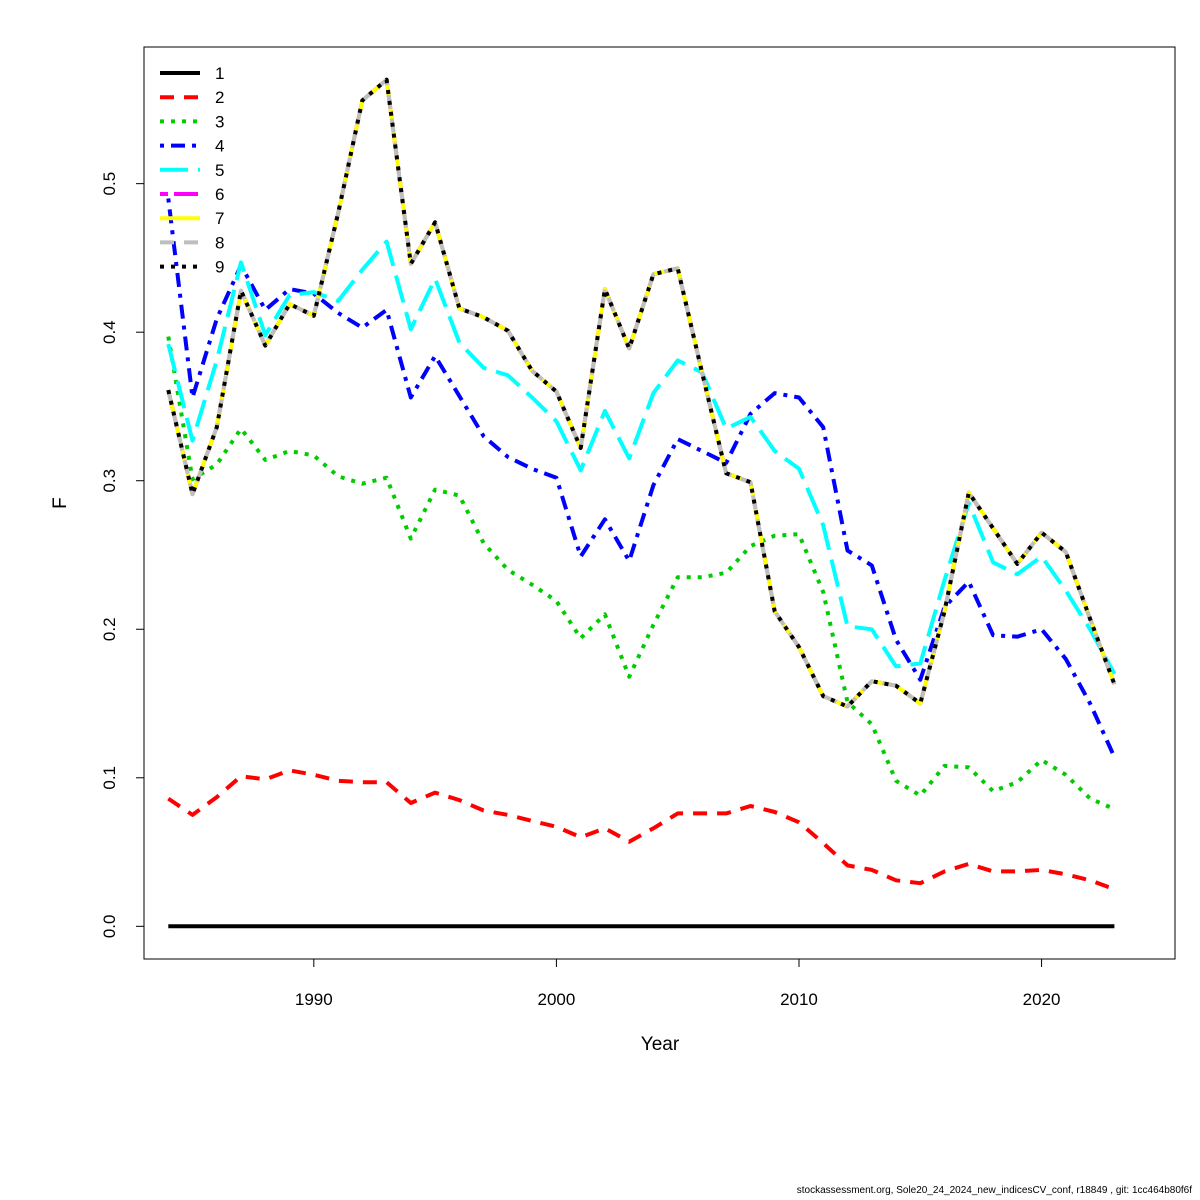  I want to click on y-tick-label: 0.2, so click(109, 629).